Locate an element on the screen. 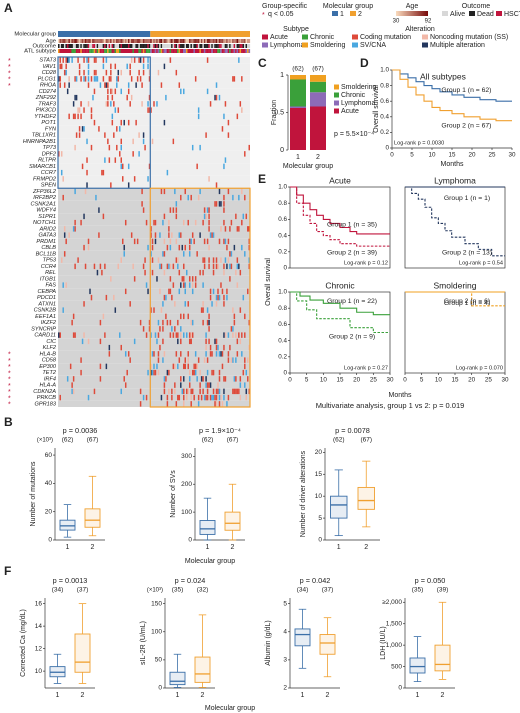 This screenshot has height=713, width=520. gene-label: CSNK2A1 is located at coordinates (44, 204).